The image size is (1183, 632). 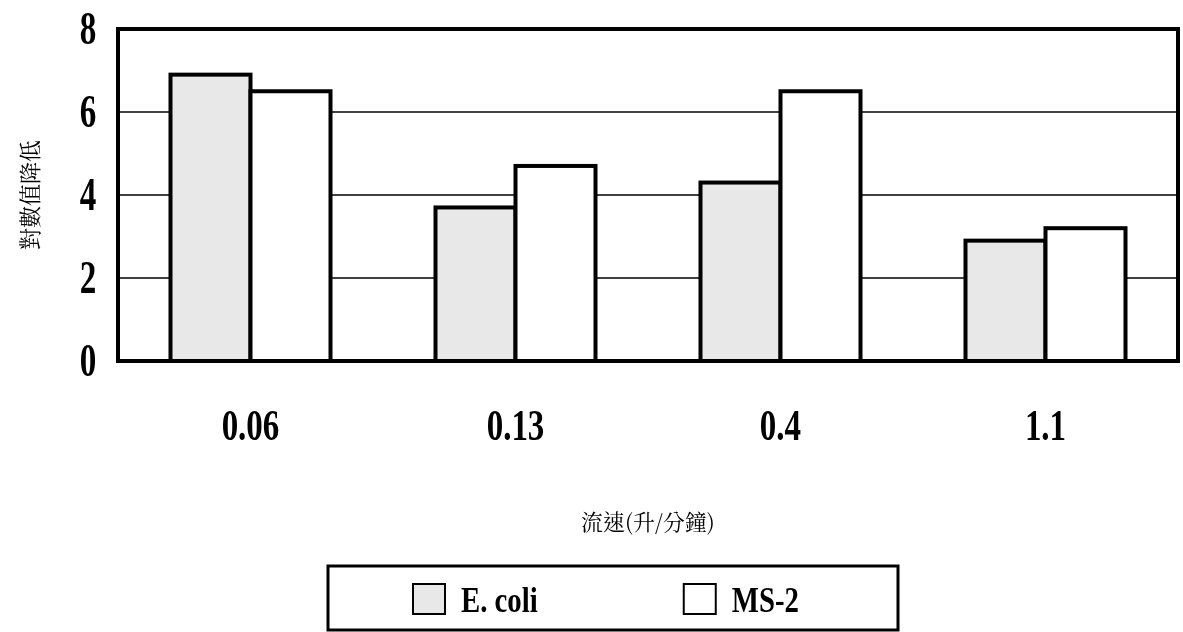 I want to click on y-axis-title: 對數值降低, so click(x=28, y=195).